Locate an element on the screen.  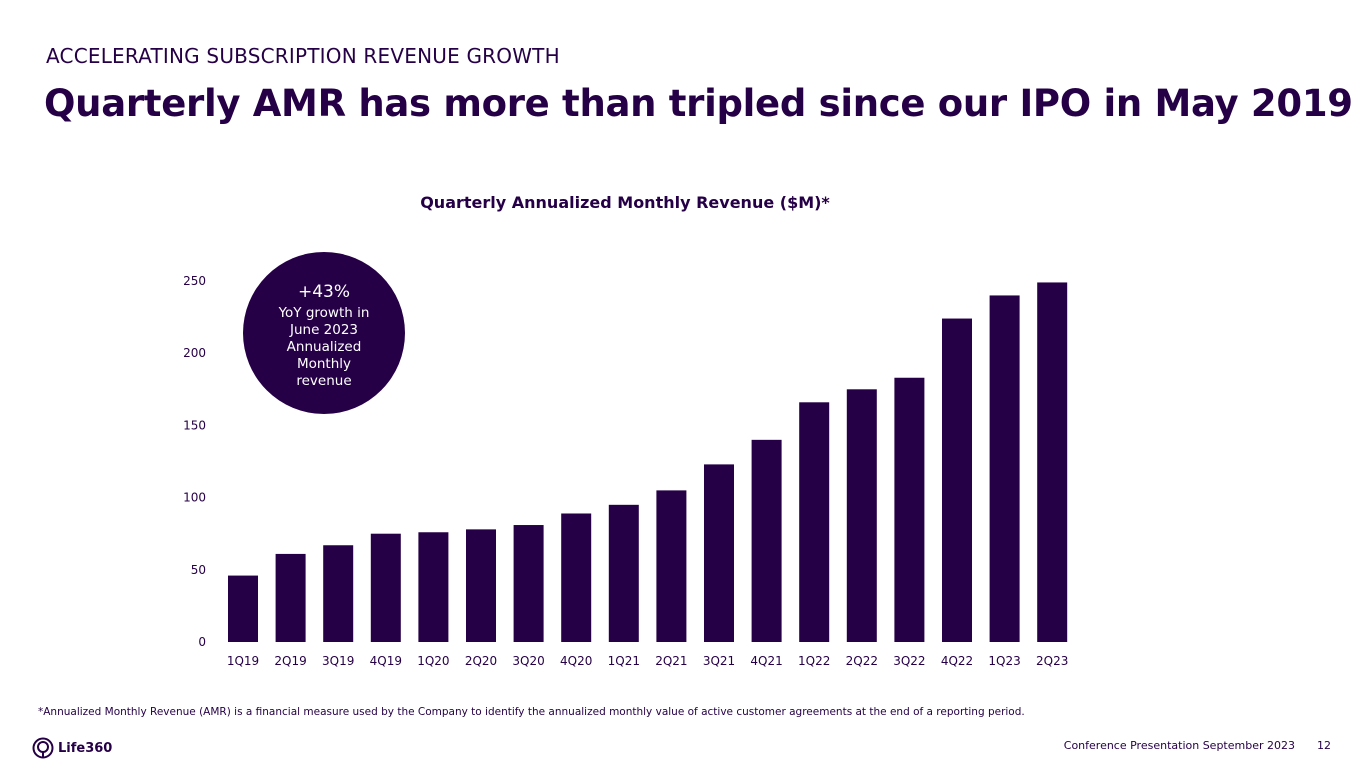
bar-2Q21 is located at coordinates (671, 566).